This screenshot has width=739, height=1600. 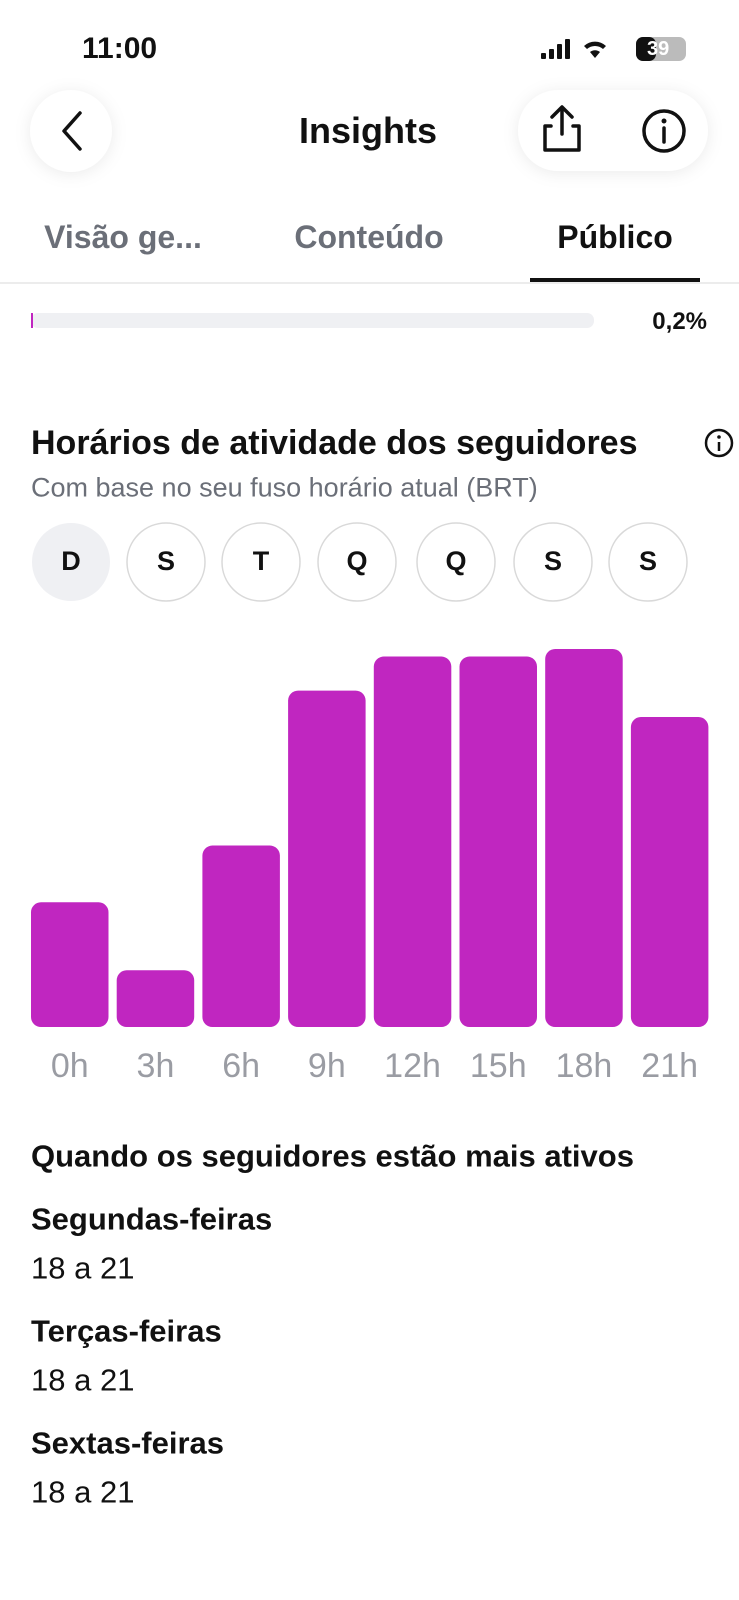 What do you see at coordinates (32, 320) in the screenshot?
I see `progress-fill` at bounding box center [32, 320].